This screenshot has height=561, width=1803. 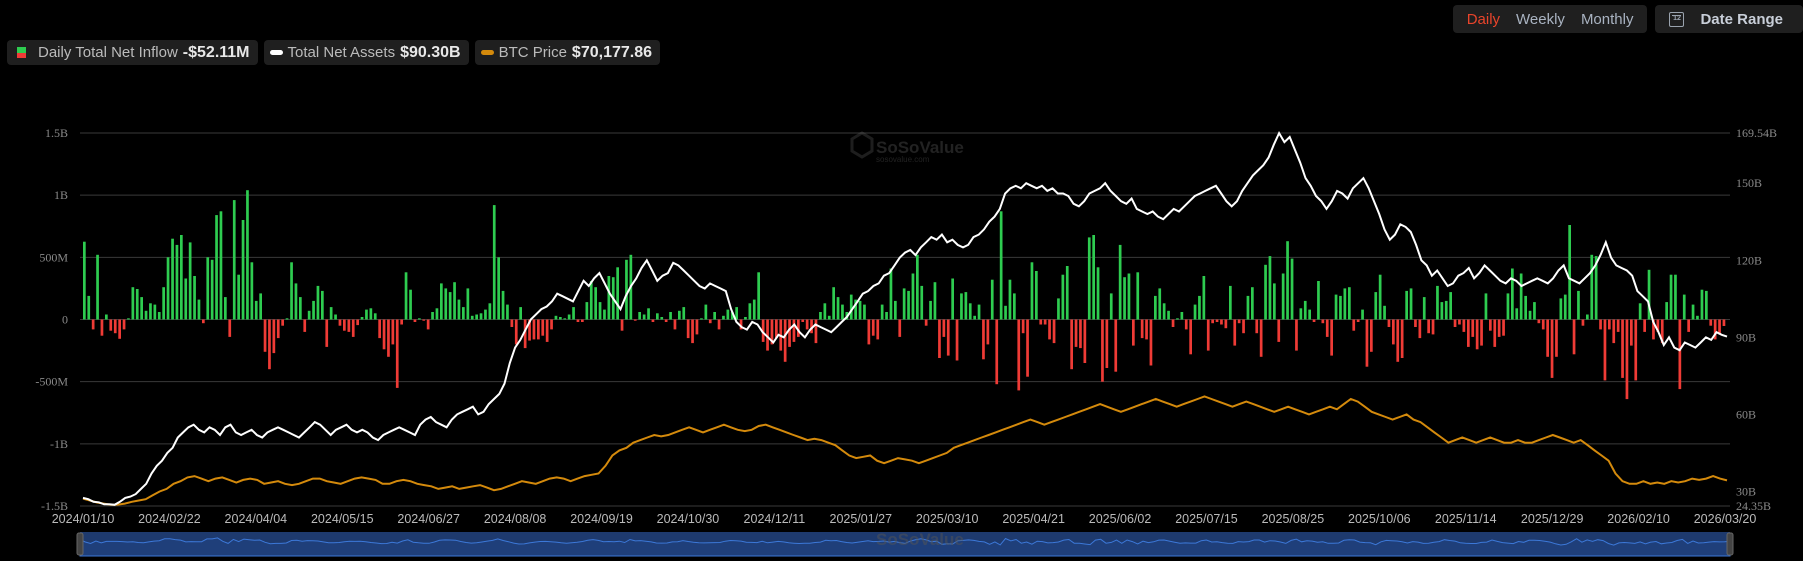 What do you see at coordinates (1206, 519) in the screenshot?
I see `x-axis-tick: 2025/07/15` at bounding box center [1206, 519].